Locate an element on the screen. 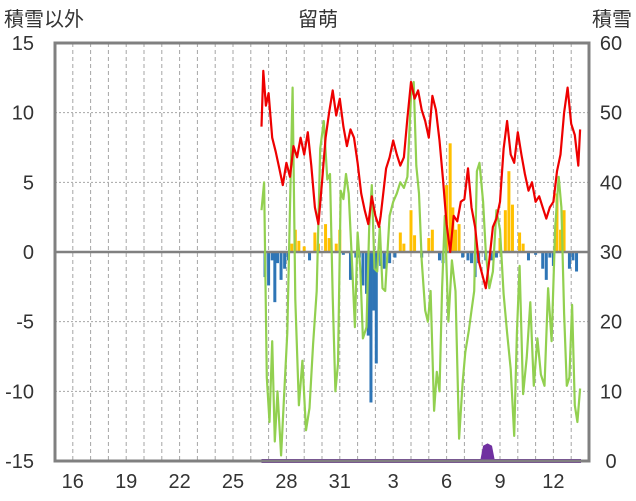 Image resolution: width=636 pixels, height=501 pixels. snow-depth-series is located at coordinates (421, 453).